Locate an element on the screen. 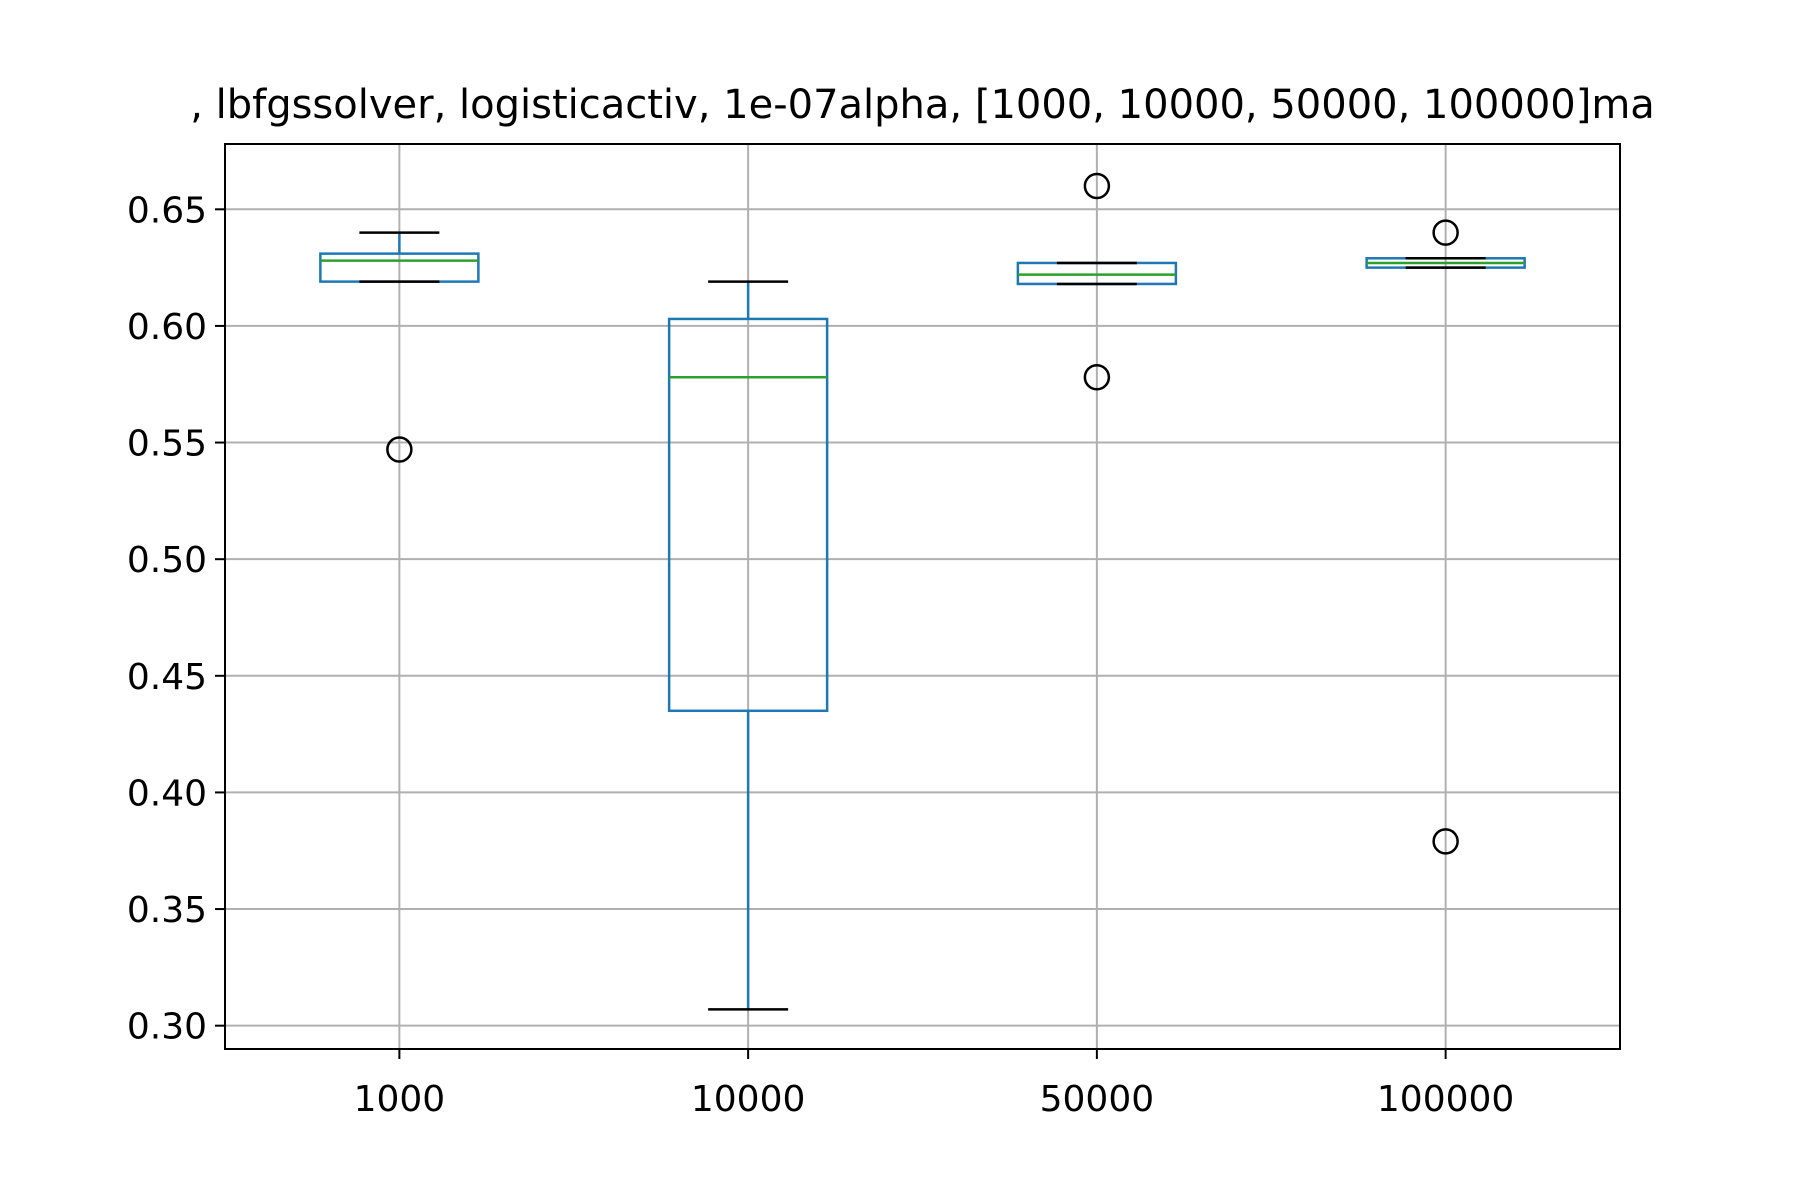  box-iqr is located at coordinates (748, 515).